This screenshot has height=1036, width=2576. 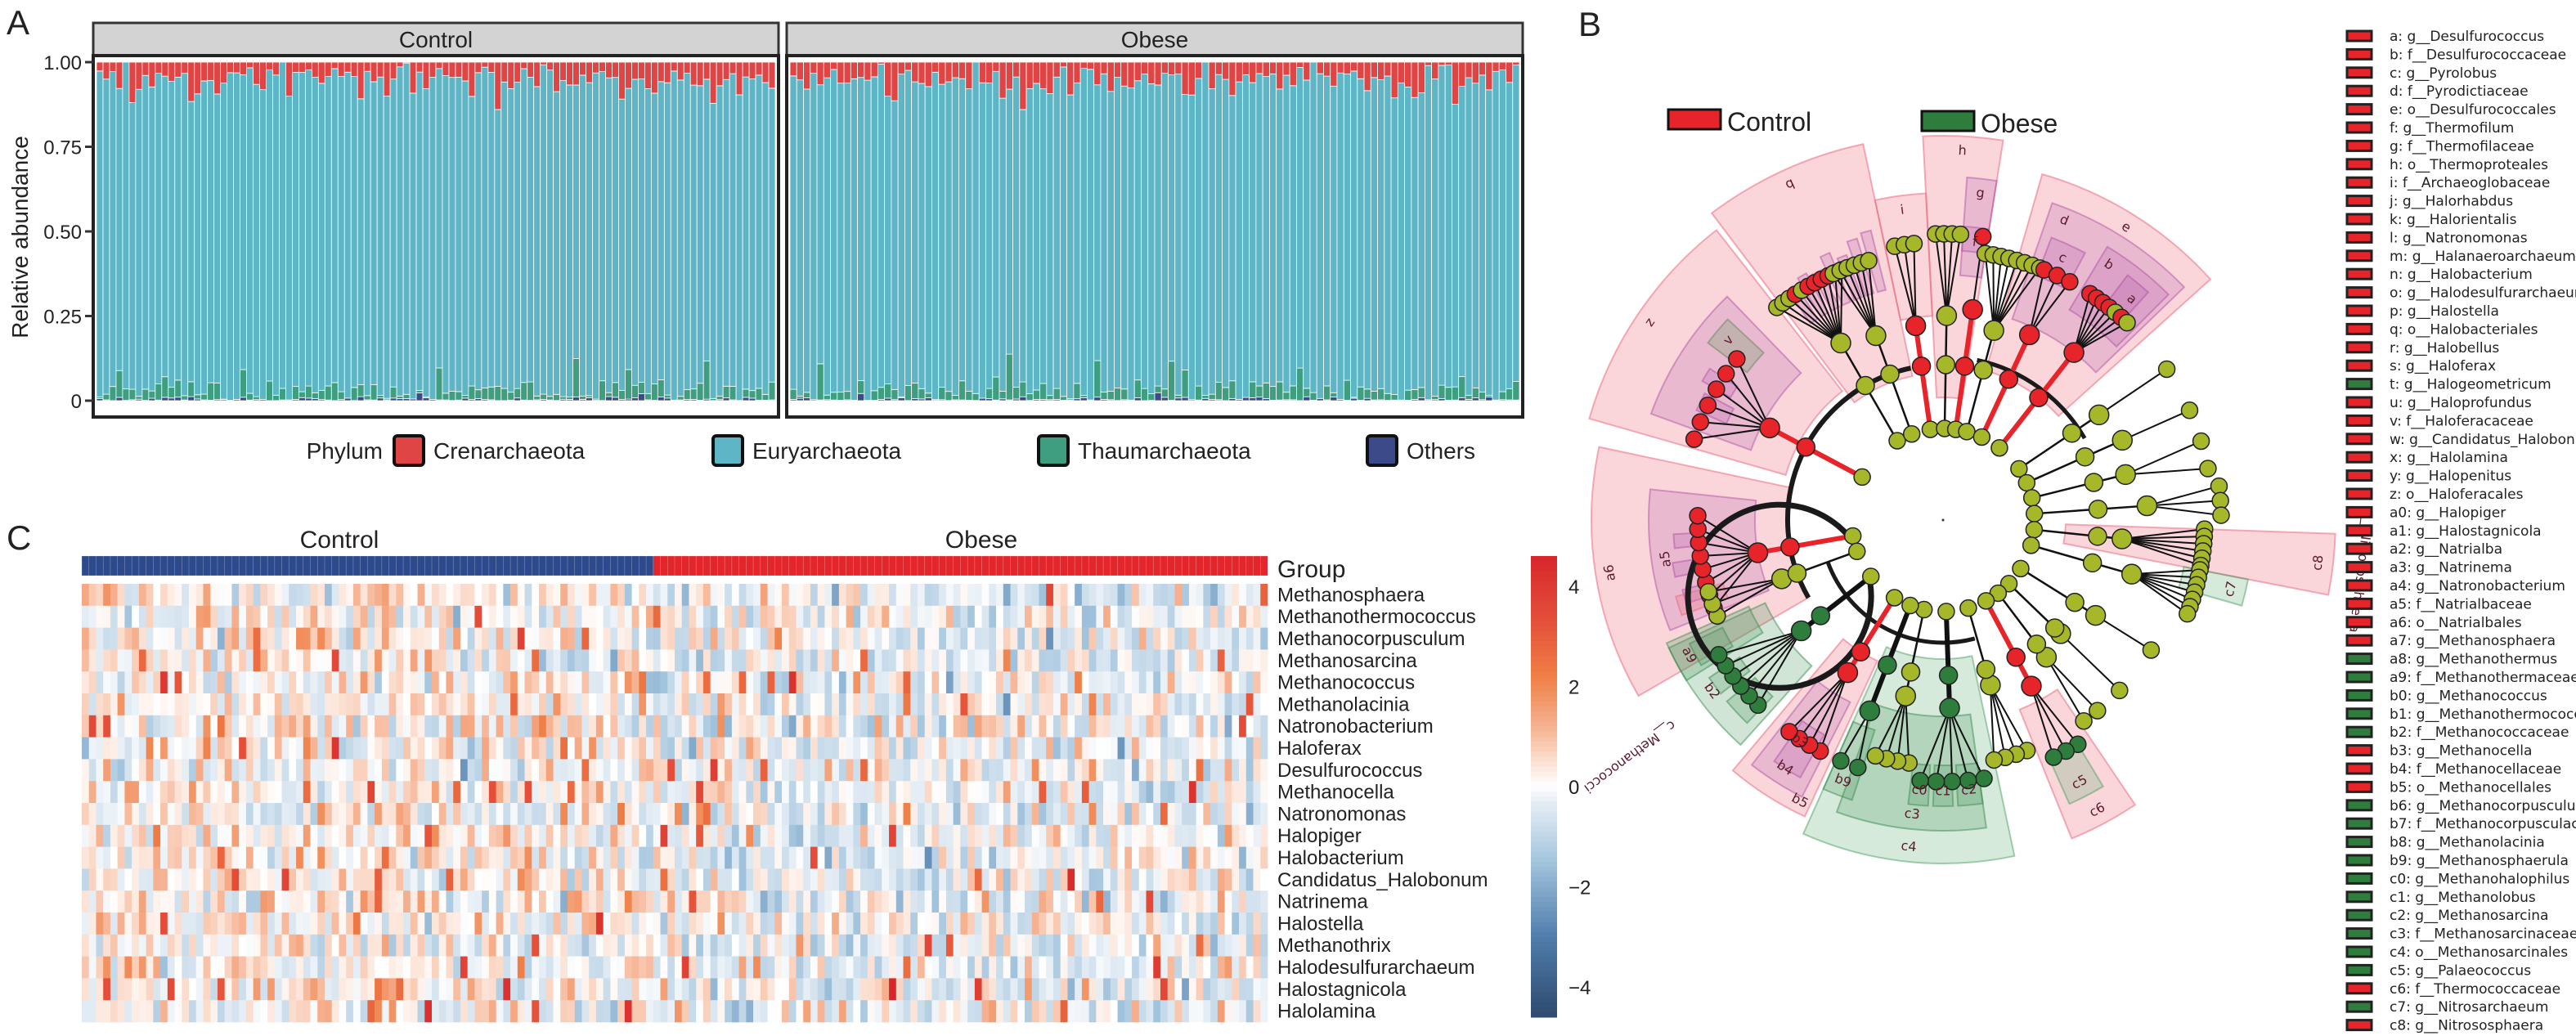 What do you see at coordinates (2461, 604) in the screenshot?
I see `biomarker-label: a5: f__Natrialbaceae` at bounding box center [2461, 604].